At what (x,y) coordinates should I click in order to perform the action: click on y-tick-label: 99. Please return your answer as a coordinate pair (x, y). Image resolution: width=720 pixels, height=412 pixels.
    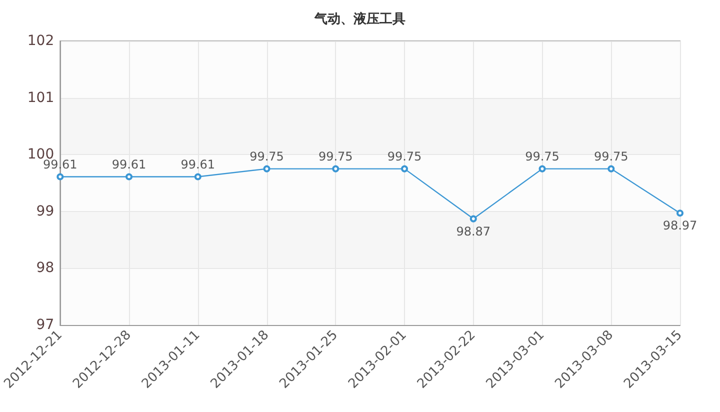
    Looking at the image, I should click on (45, 211).